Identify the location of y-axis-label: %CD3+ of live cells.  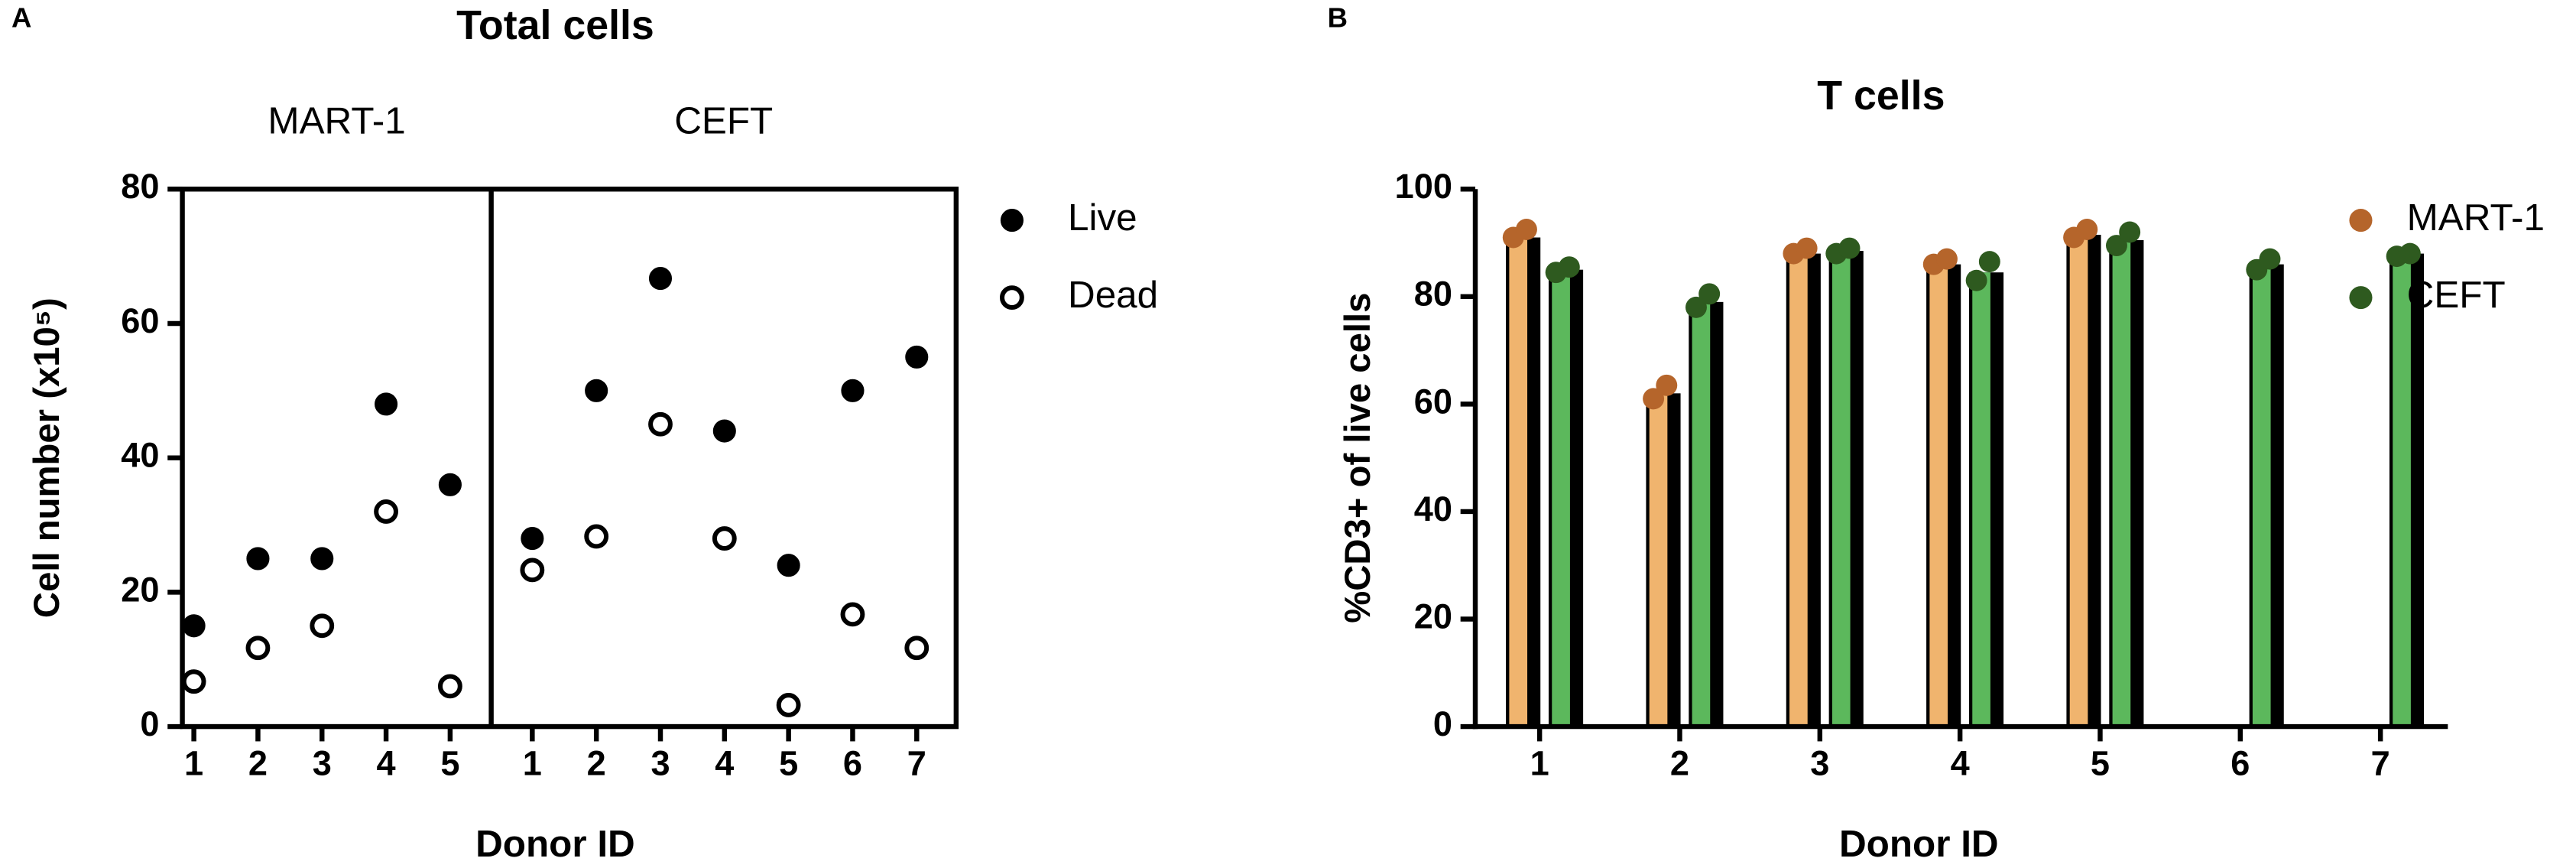
(1358, 458).